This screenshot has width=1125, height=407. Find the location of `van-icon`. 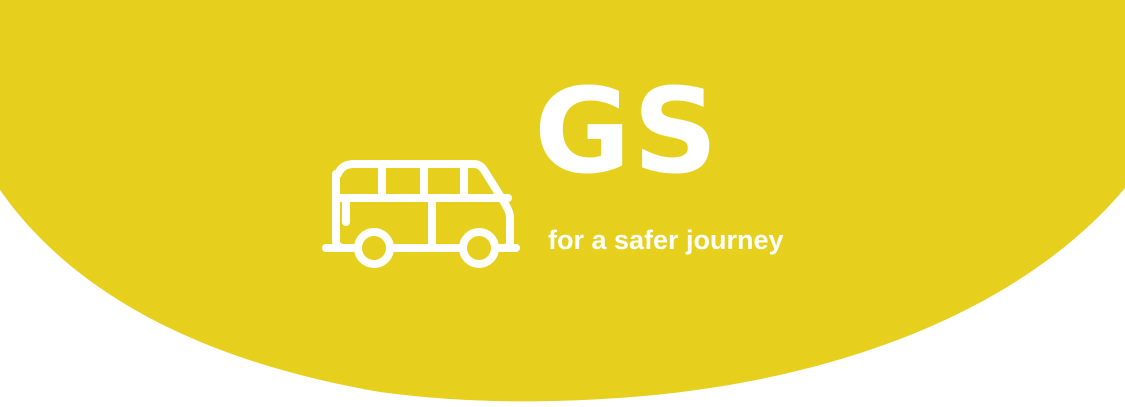

van-icon is located at coordinates (421, 214).